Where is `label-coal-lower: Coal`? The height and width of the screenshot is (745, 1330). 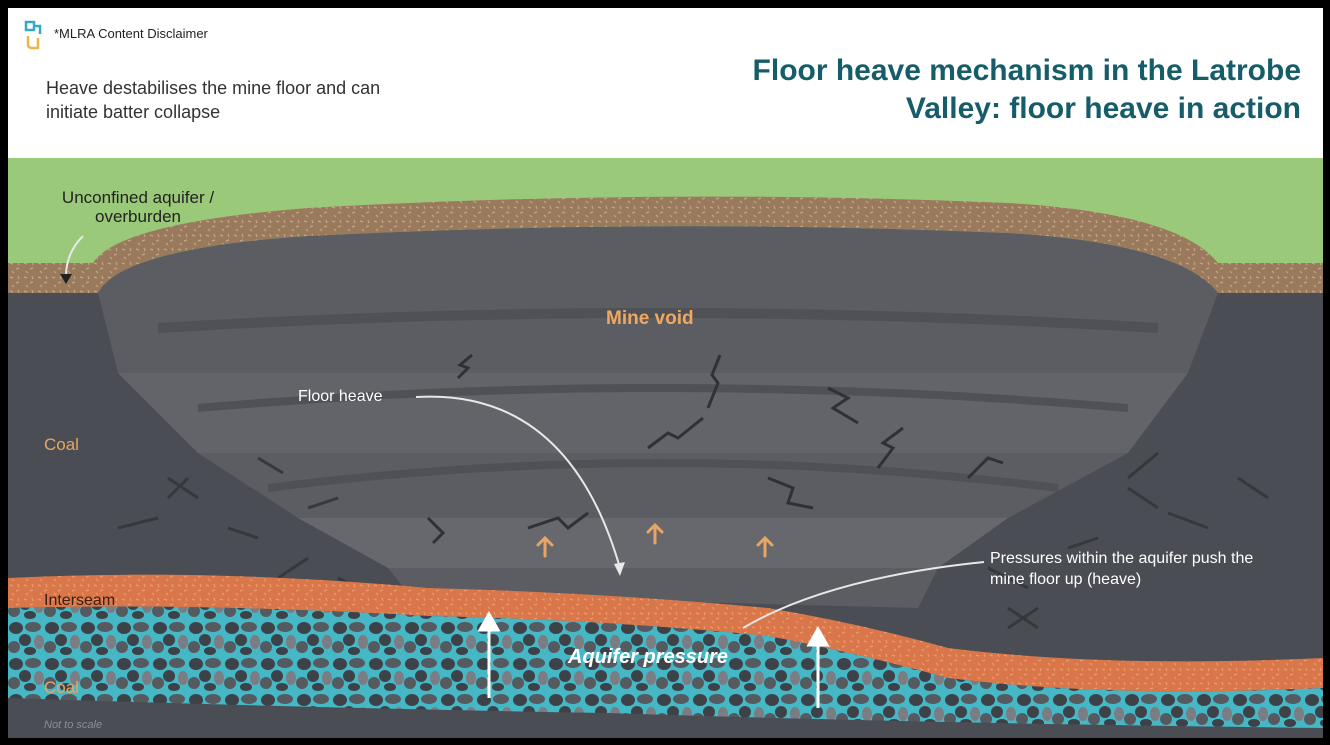 label-coal-lower: Coal is located at coordinates (61, 687).